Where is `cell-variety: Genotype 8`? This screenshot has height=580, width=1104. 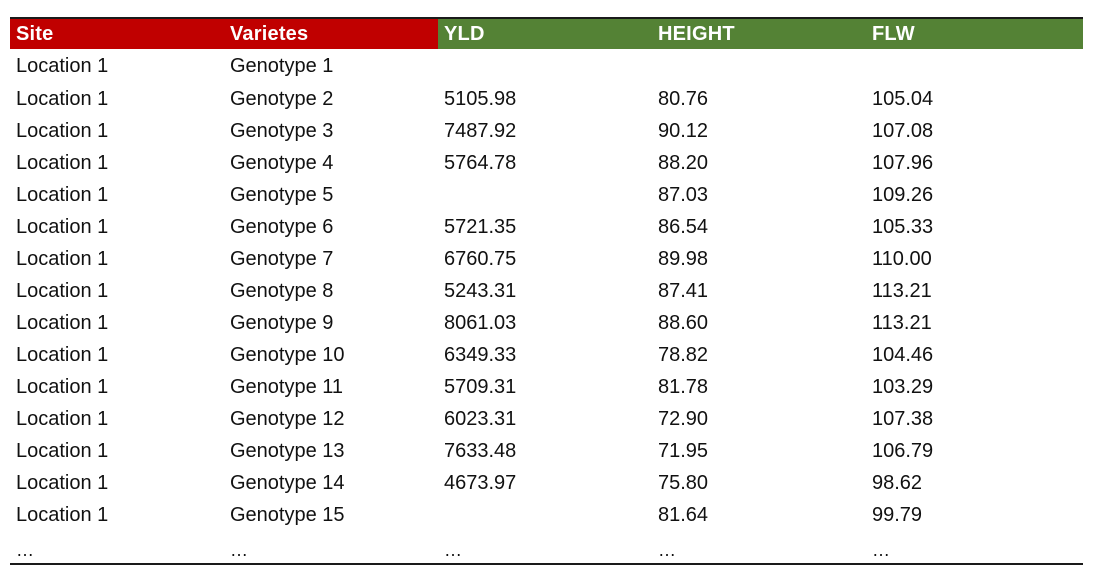
cell-variety: Genotype 8 is located at coordinates (282, 290).